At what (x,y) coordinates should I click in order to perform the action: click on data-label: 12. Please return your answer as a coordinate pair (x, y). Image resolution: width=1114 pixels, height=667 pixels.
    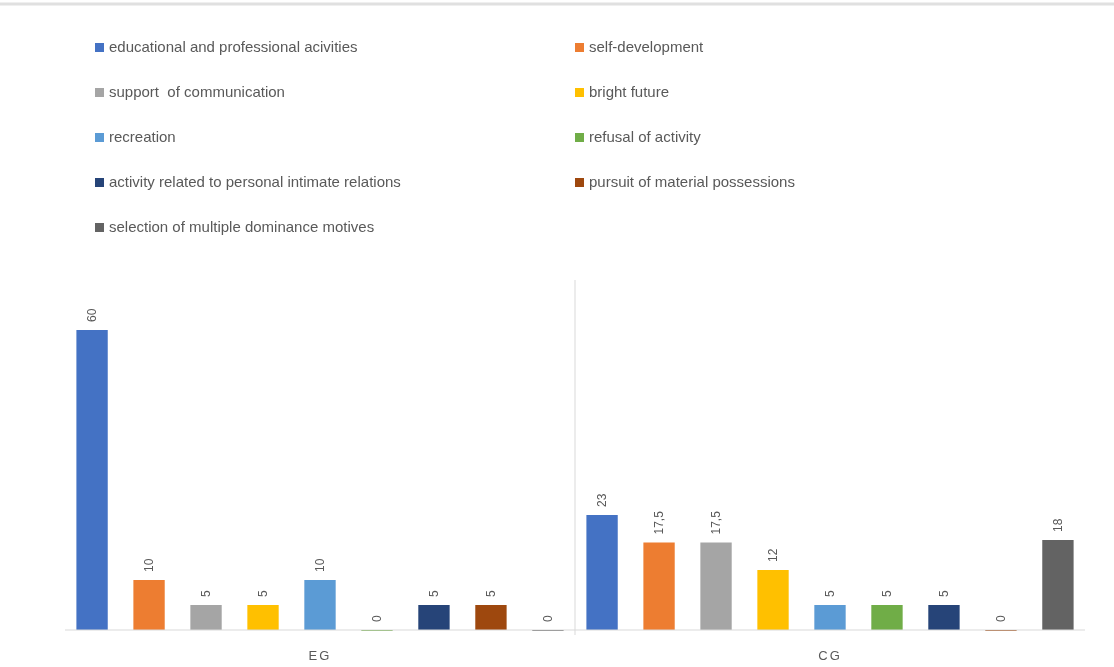
    Looking at the image, I should click on (773, 555).